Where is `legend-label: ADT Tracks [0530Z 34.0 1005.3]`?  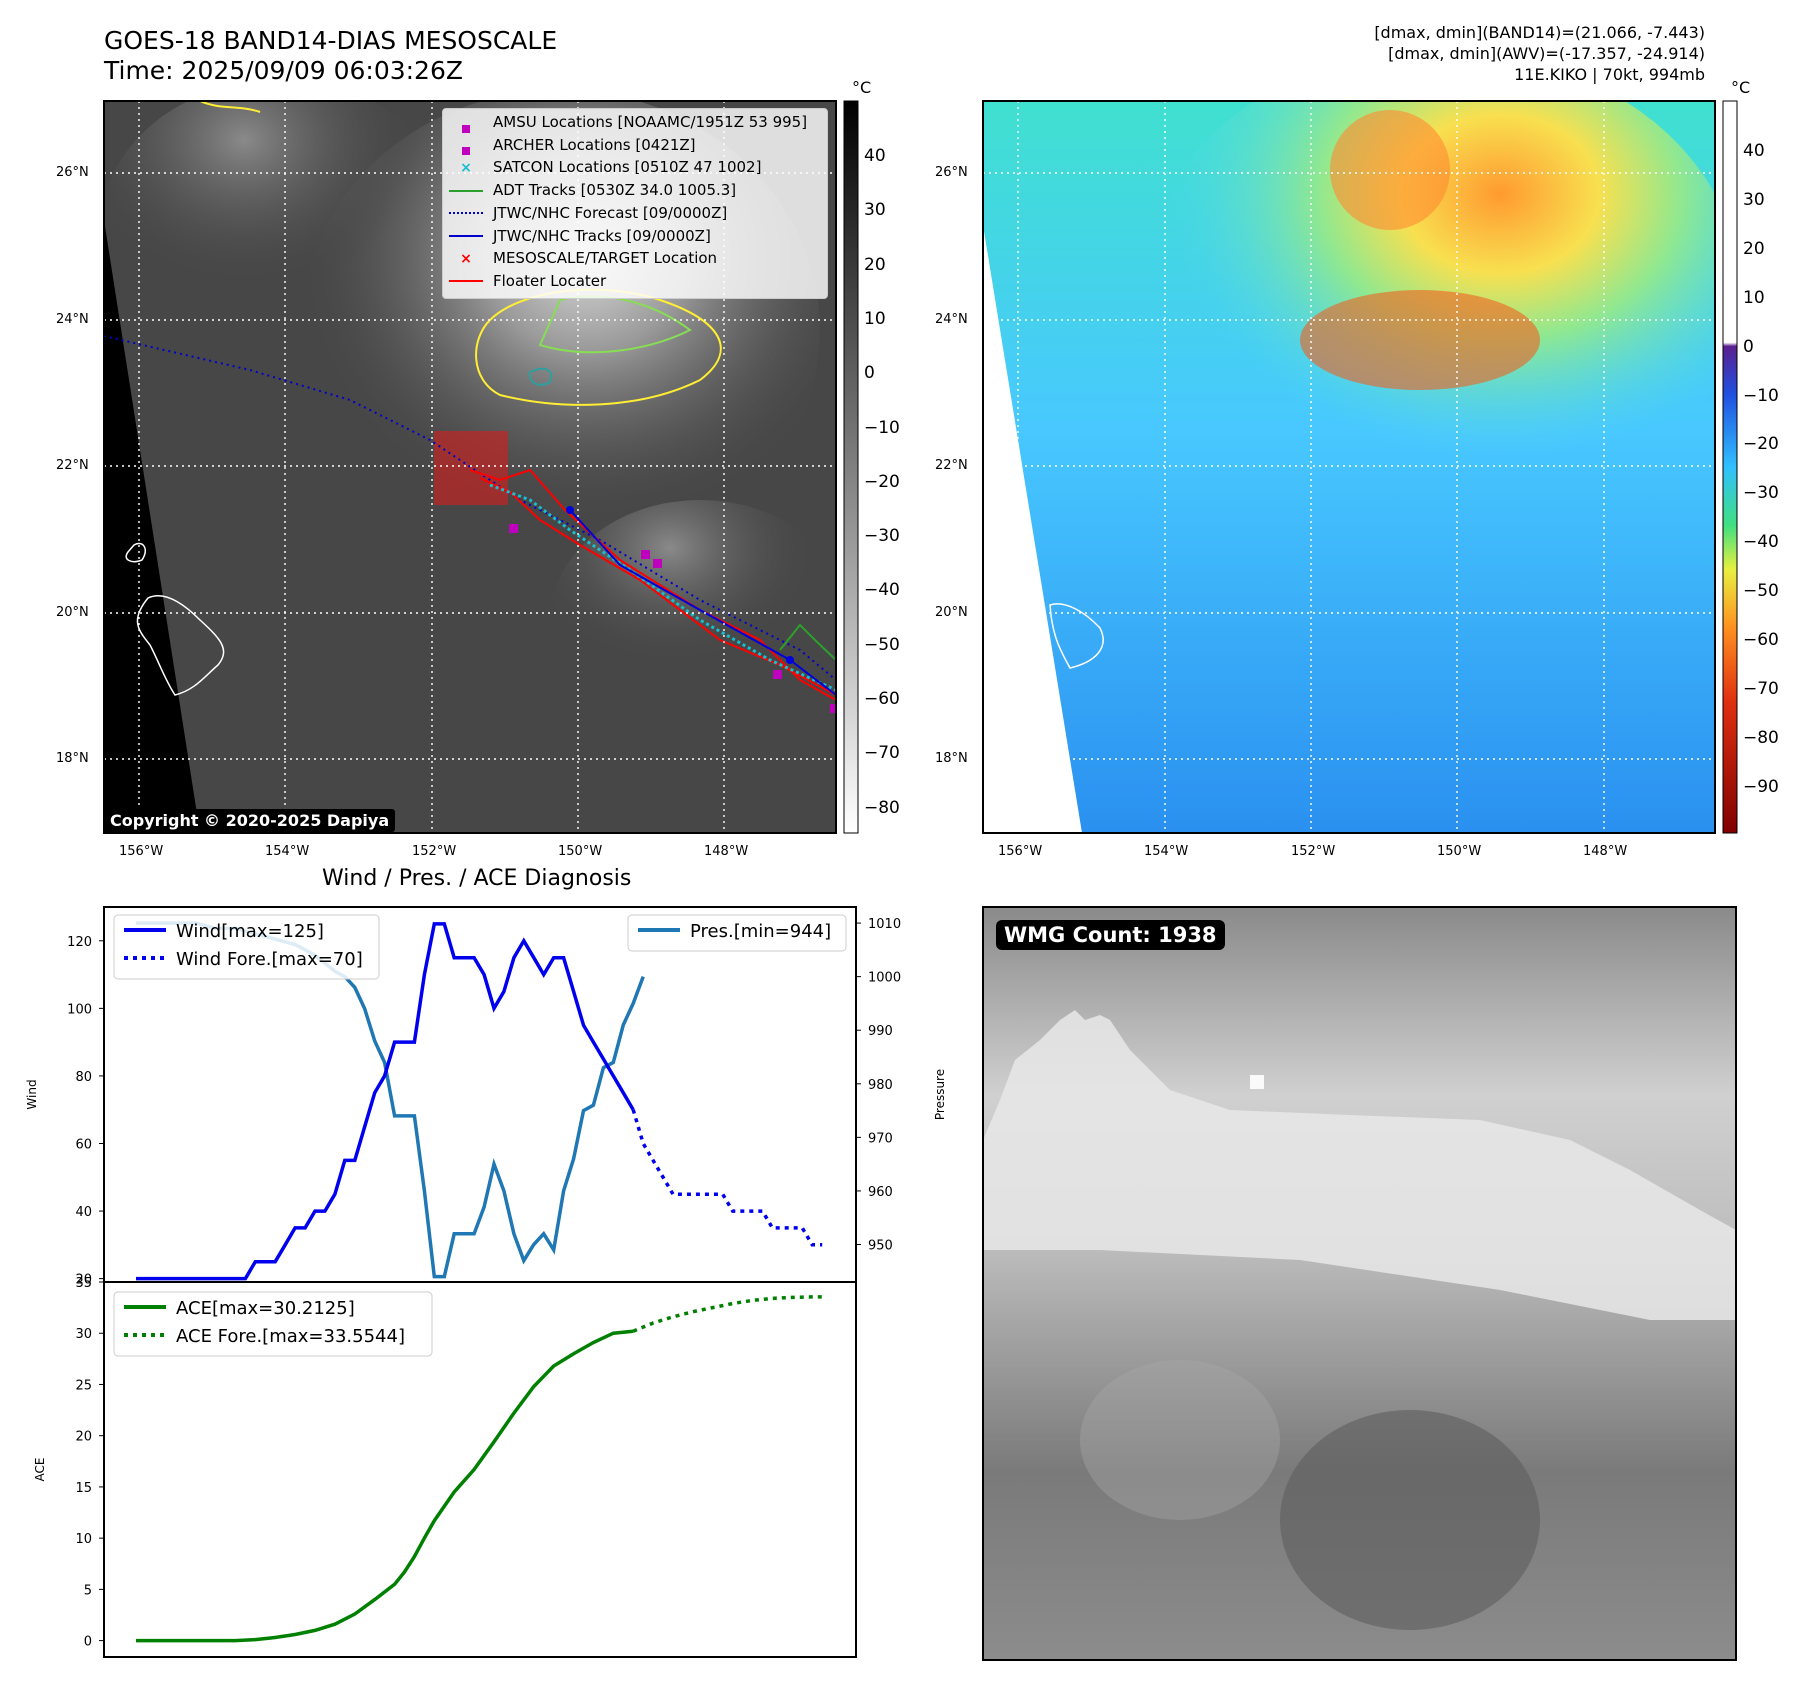 legend-label: ADT Tracks [0530Z 34.0 1005.3] is located at coordinates (615, 190).